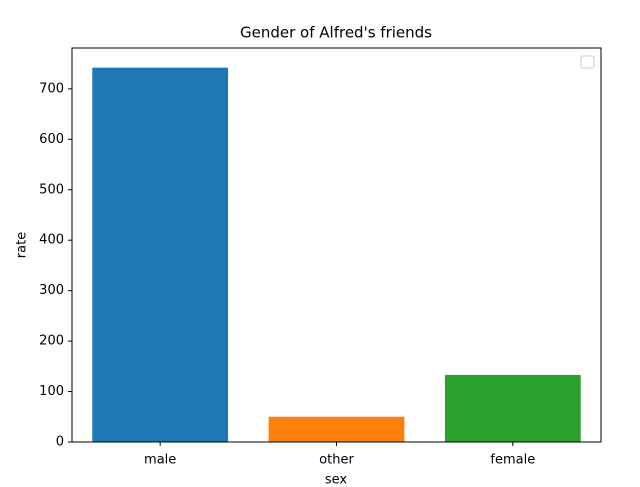 This screenshot has height=487, width=640. What do you see at coordinates (51, 139) in the screenshot?
I see `y-tick-label: 600` at bounding box center [51, 139].